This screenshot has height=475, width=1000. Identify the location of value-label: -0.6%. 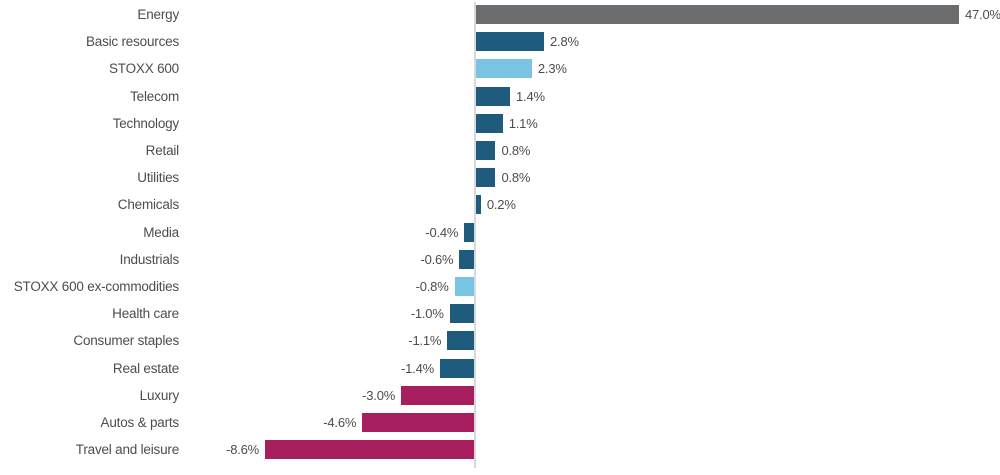
(437, 259).